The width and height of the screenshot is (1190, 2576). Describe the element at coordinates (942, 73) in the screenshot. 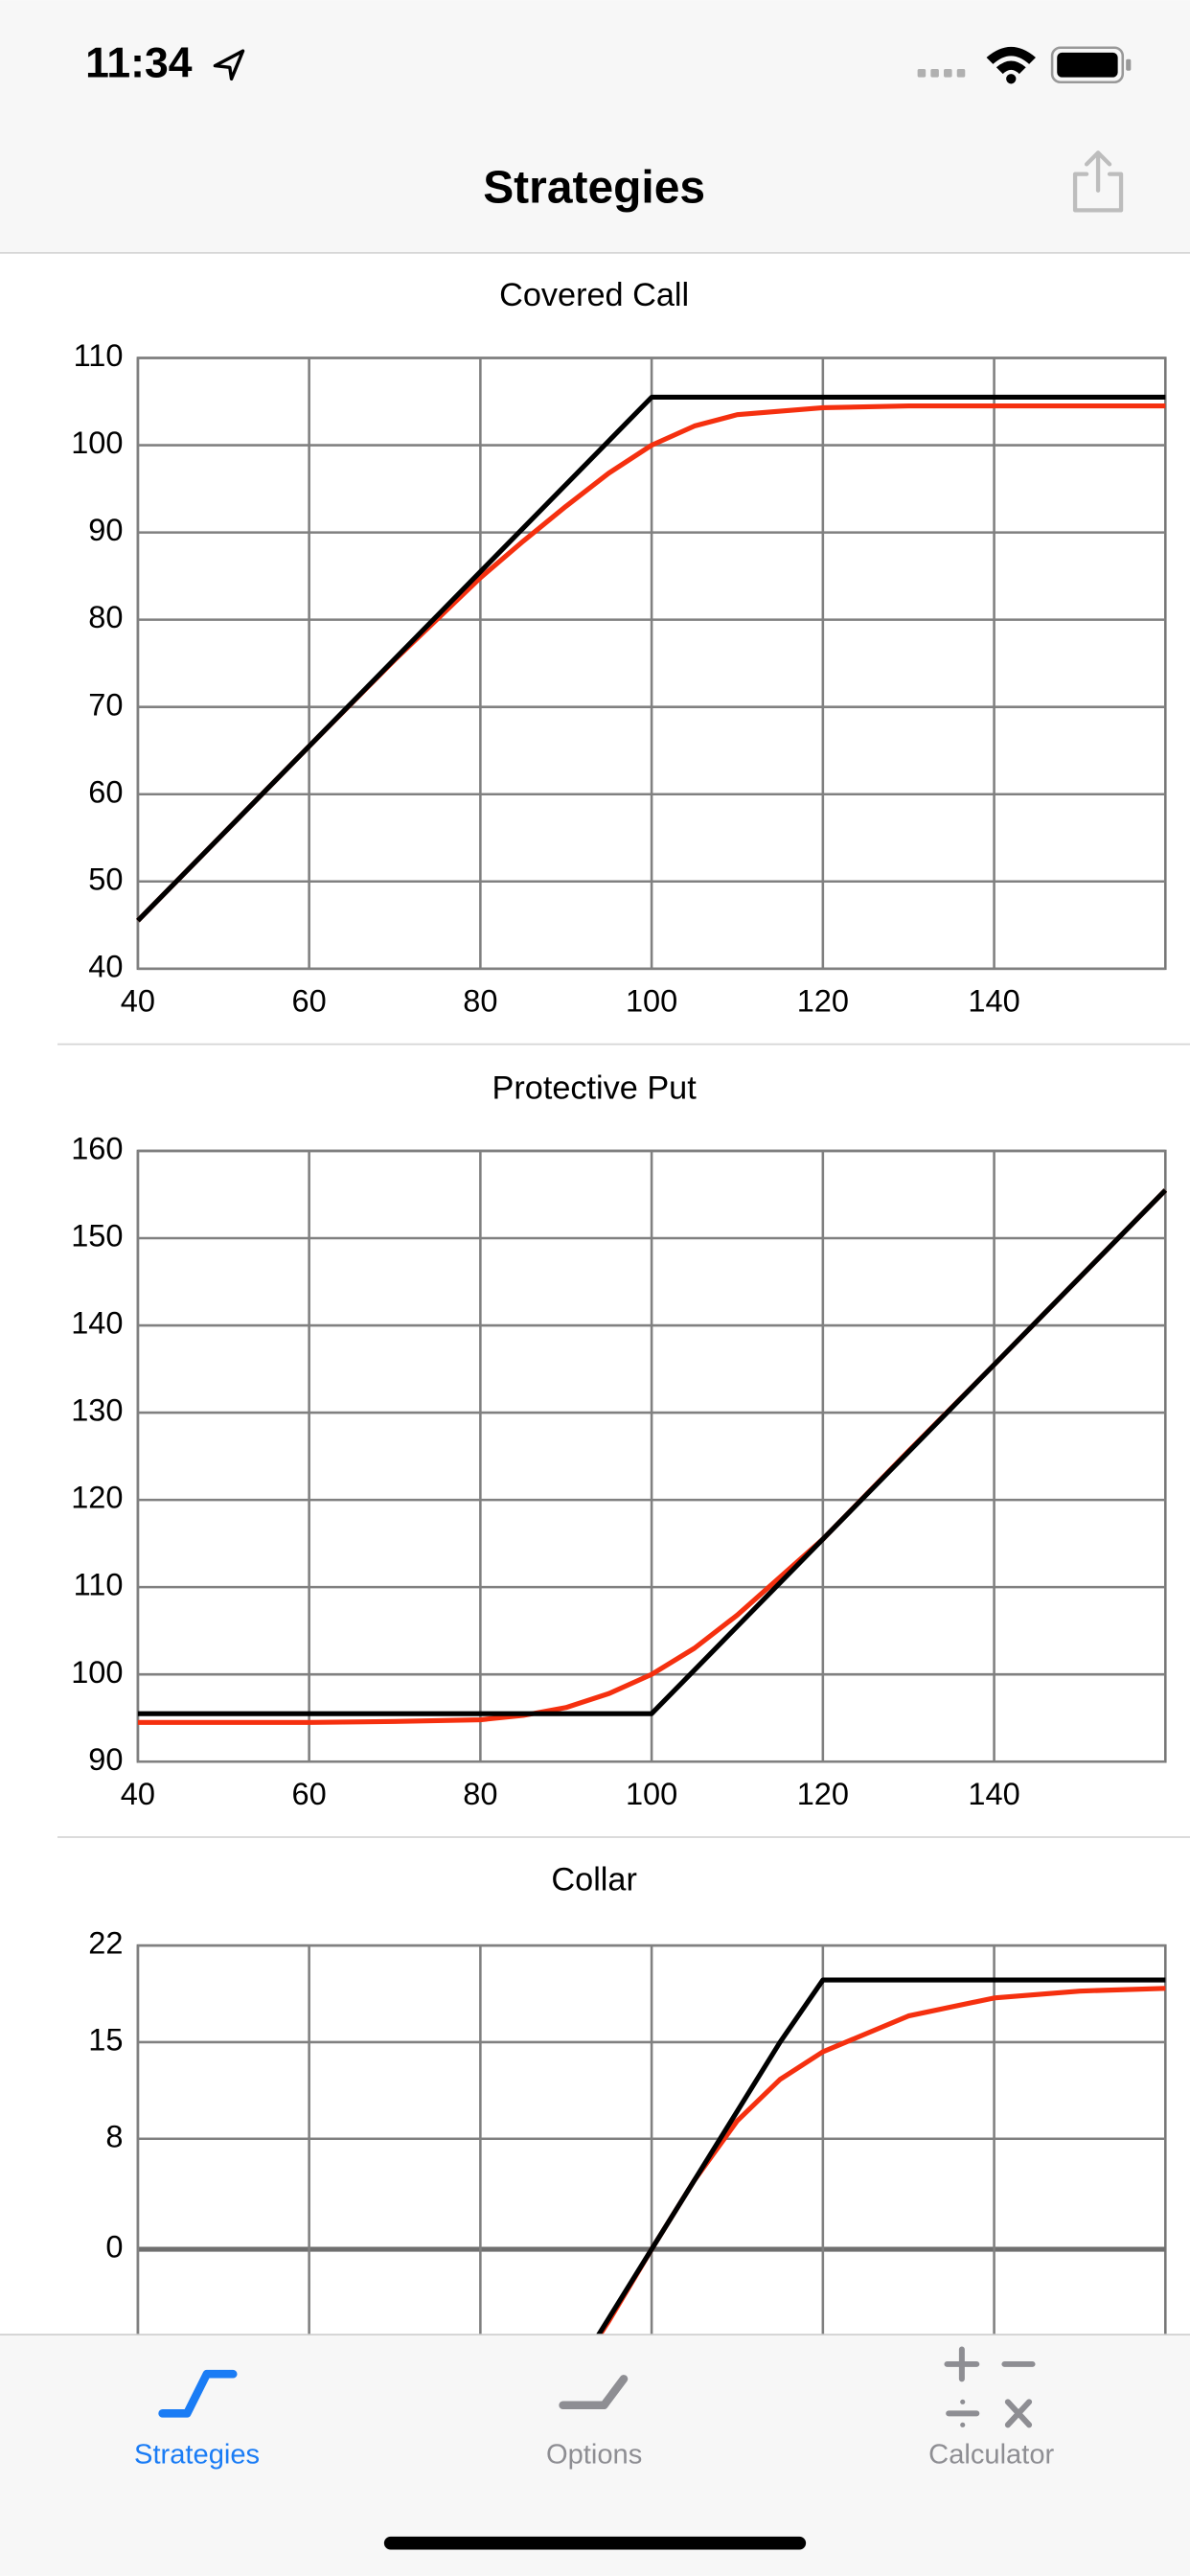

I see `signal-icon` at that location.